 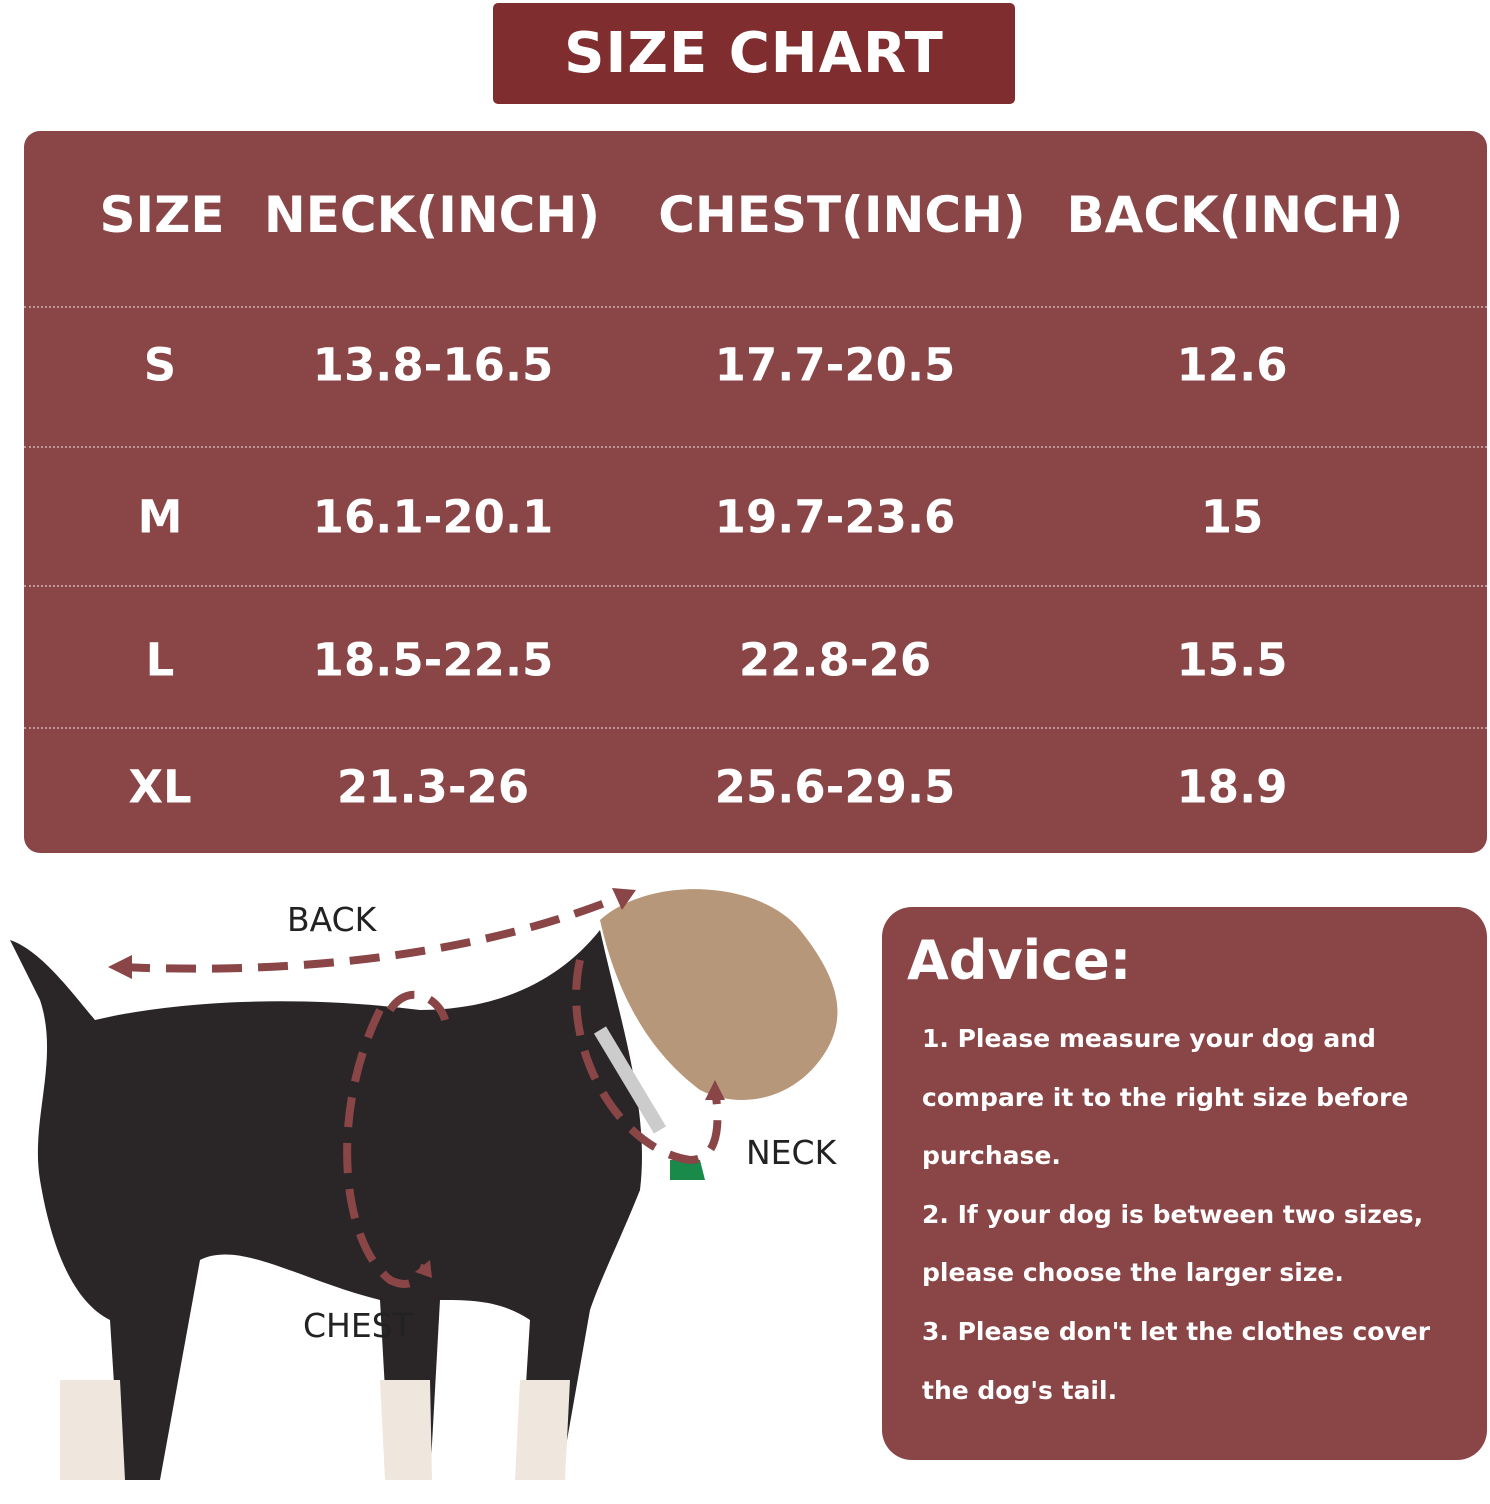 I want to click on cell-back: 15, so click(x=1232, y=517).